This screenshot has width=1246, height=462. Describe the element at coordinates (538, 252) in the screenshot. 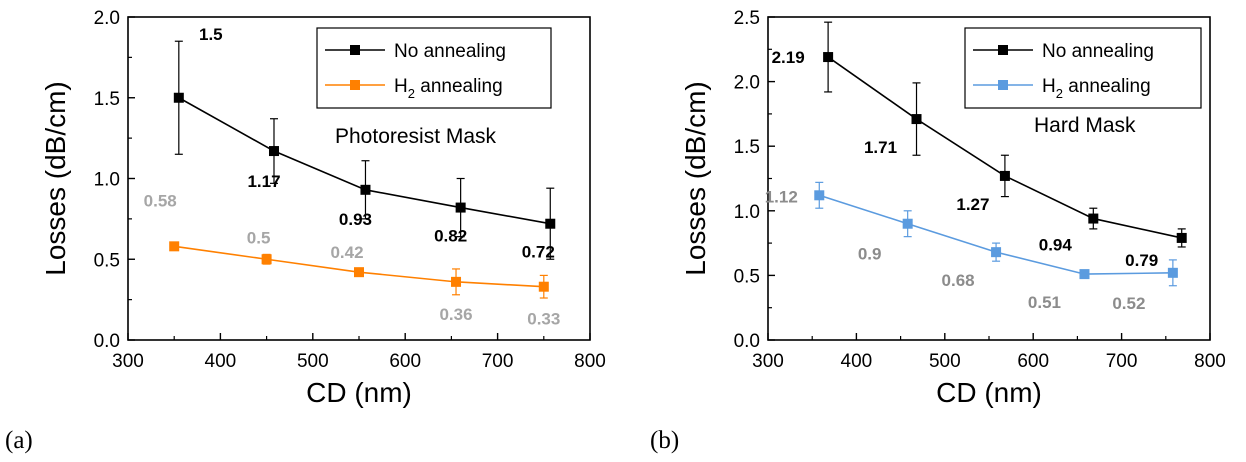

I see `data-label: 0.72` at that location.